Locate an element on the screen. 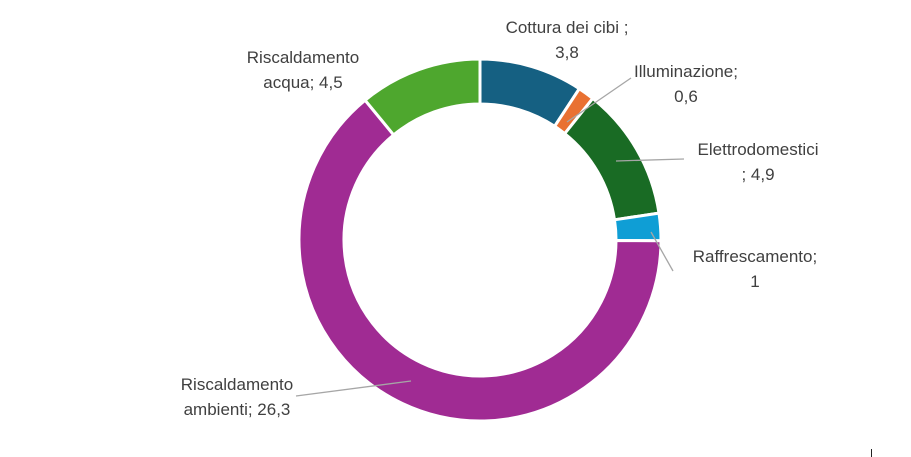  data-label-line: acqua; 4,5 is located at coordinates (302, 82).